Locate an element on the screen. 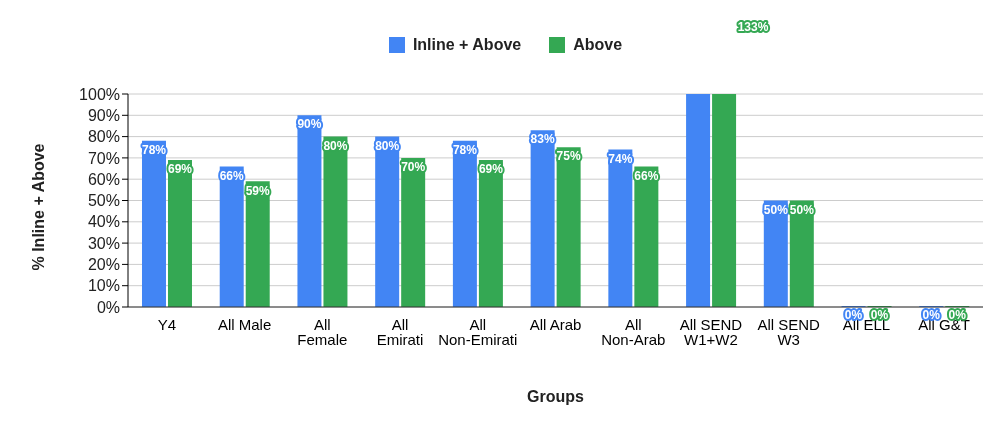  y-tick-label: 100% is located at coordinates (99, 94).